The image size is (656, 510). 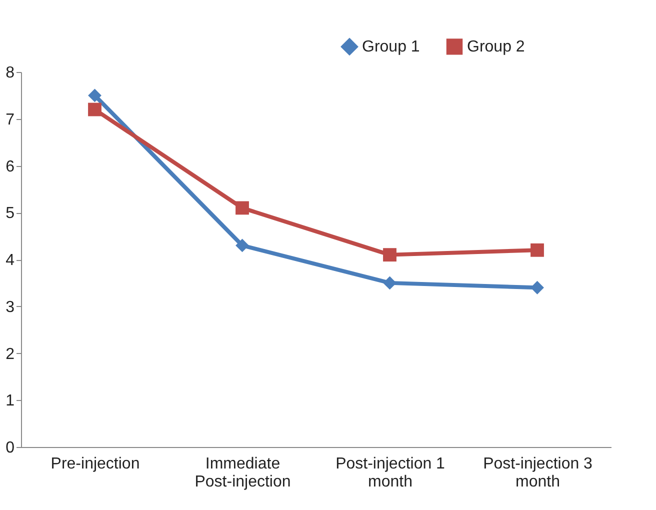 I want to click on y-tick-label: 4, so click(x=10, y=260).